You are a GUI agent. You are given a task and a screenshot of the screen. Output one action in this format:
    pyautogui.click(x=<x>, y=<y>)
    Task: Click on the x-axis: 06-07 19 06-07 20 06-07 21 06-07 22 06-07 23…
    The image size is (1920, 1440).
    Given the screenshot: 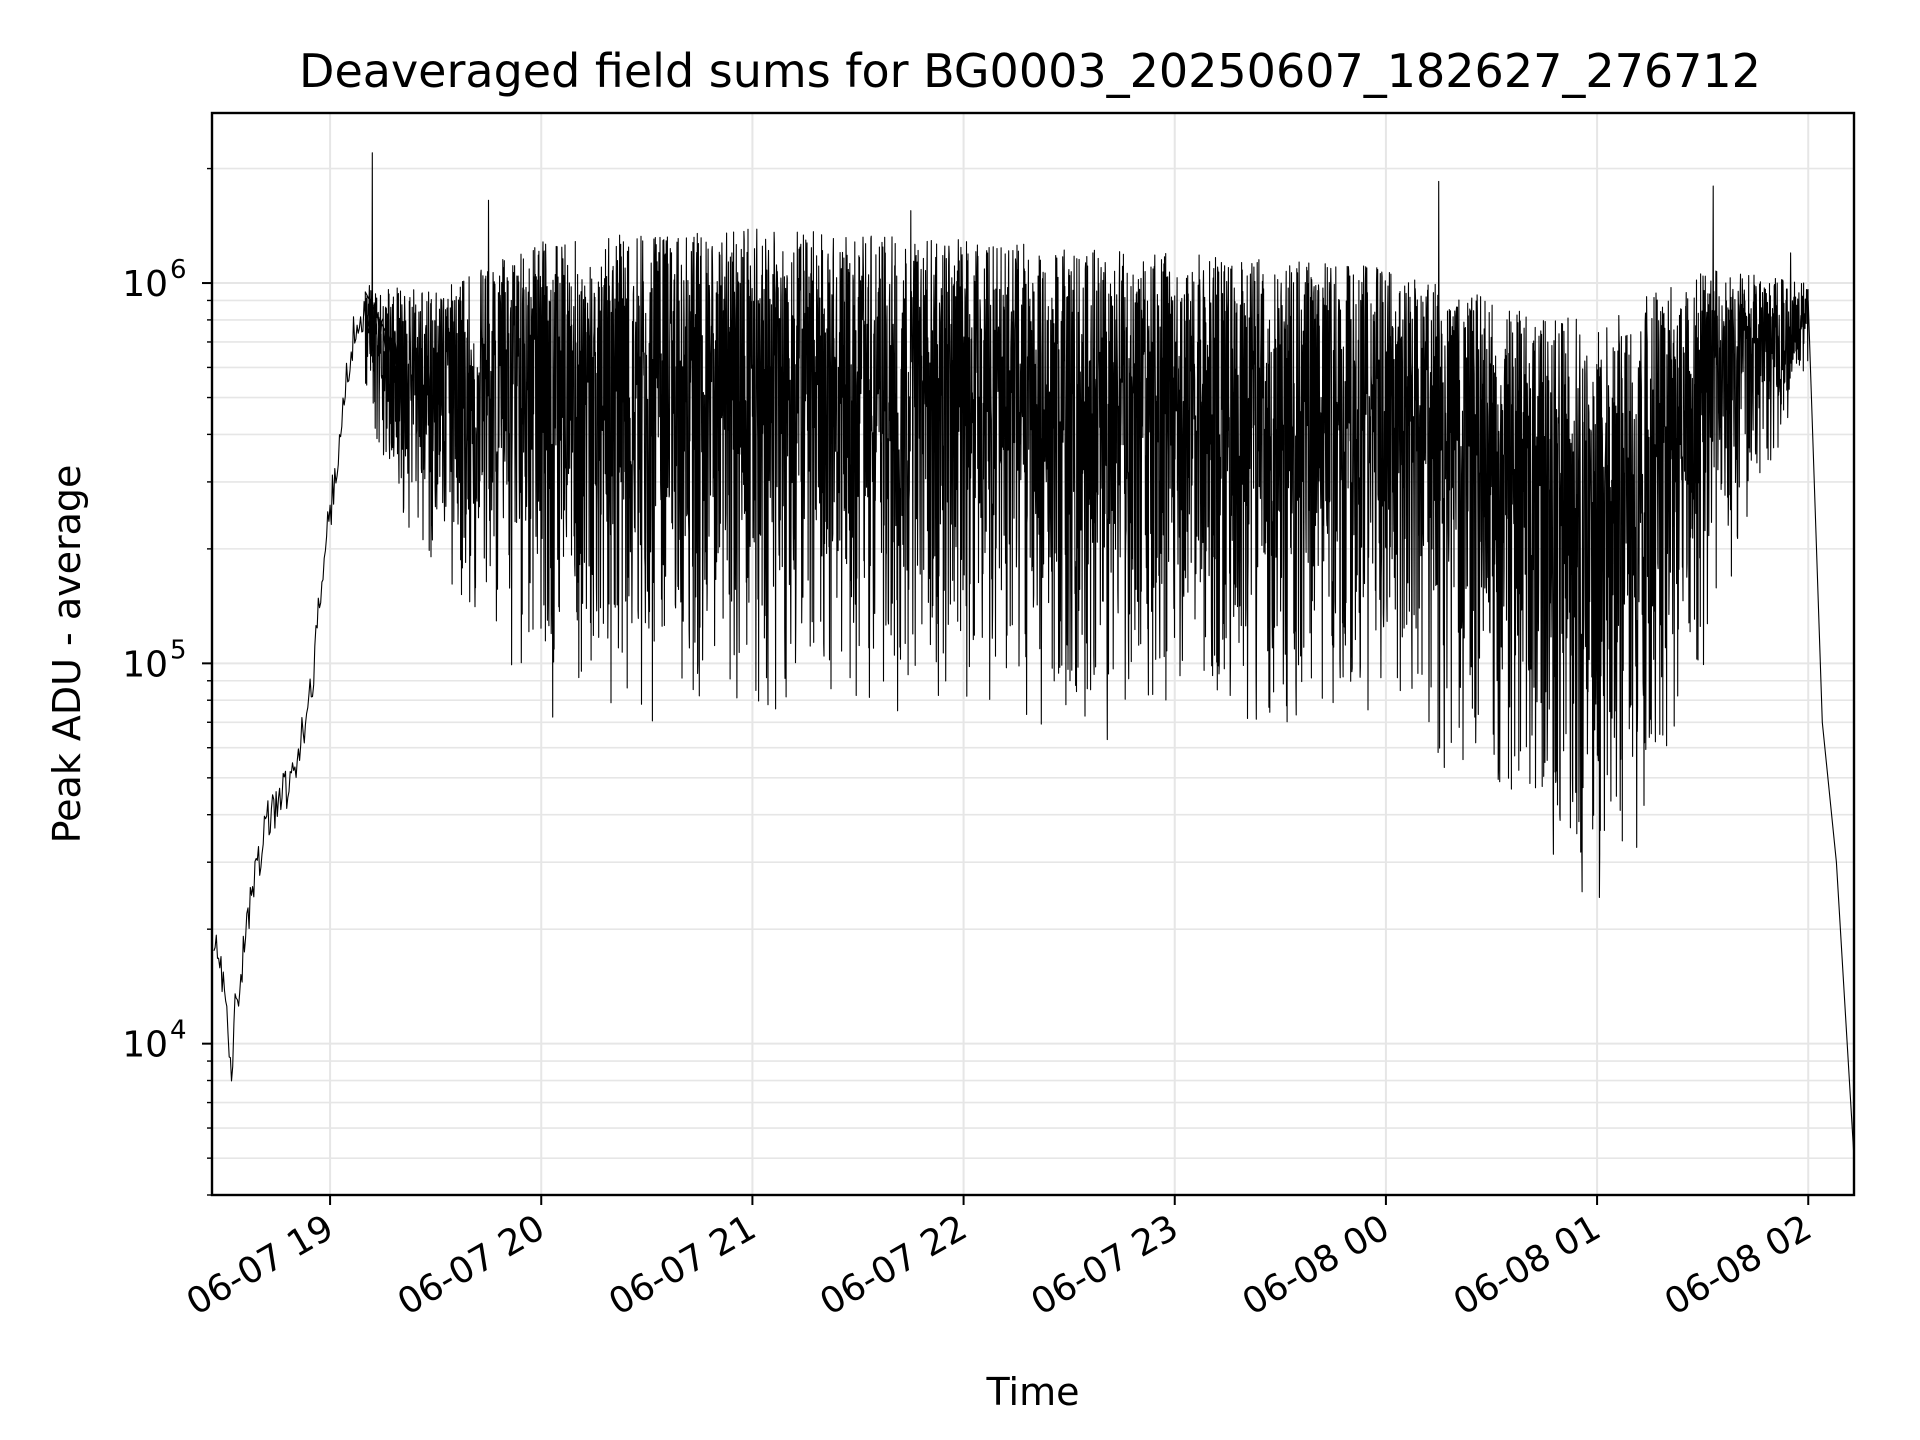 What is the action you would take?
    pyautogui.click(x=999, y=1259)
    